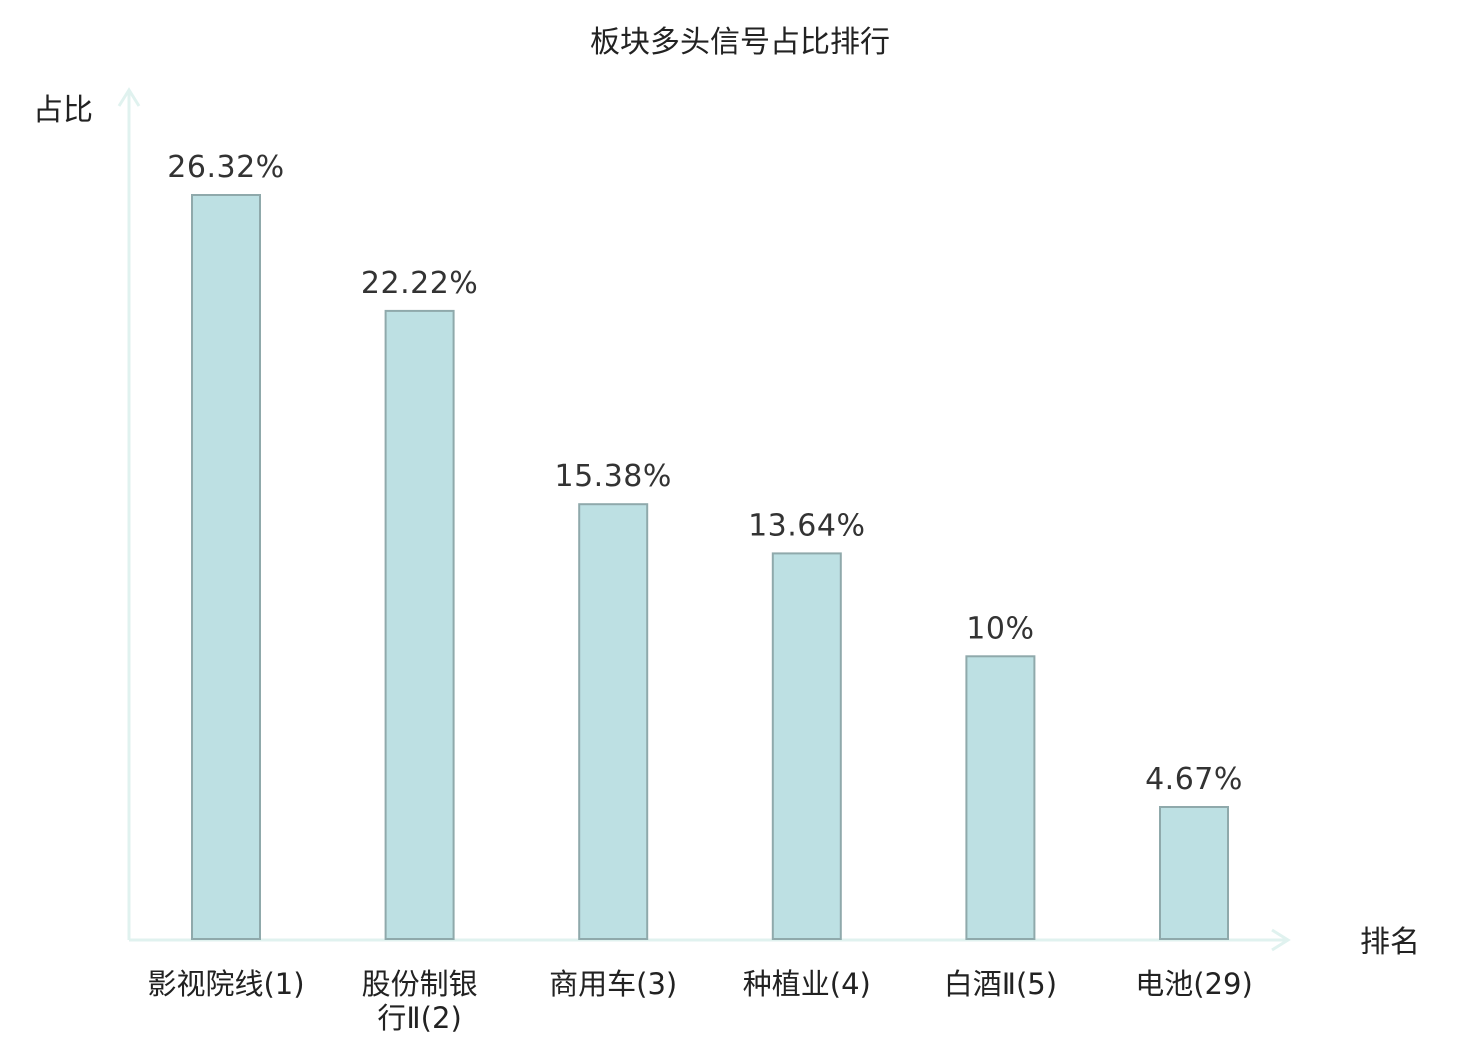  What do you see at coordinates (1000, 628) in the screenshot?
I see `value-label-5: 10%` at bounding box center [1000, 628].